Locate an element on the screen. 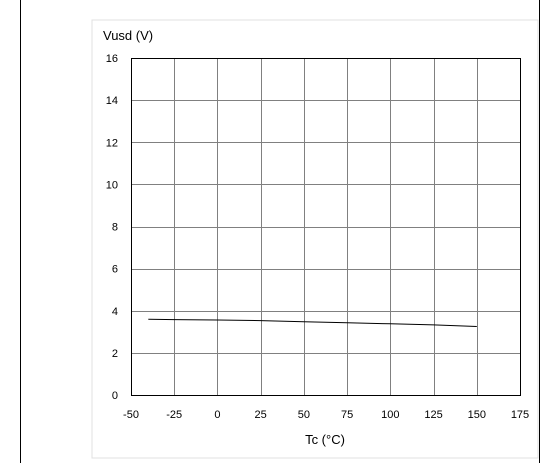  x-tick-label: 50 is located at coordinates (304, 415).